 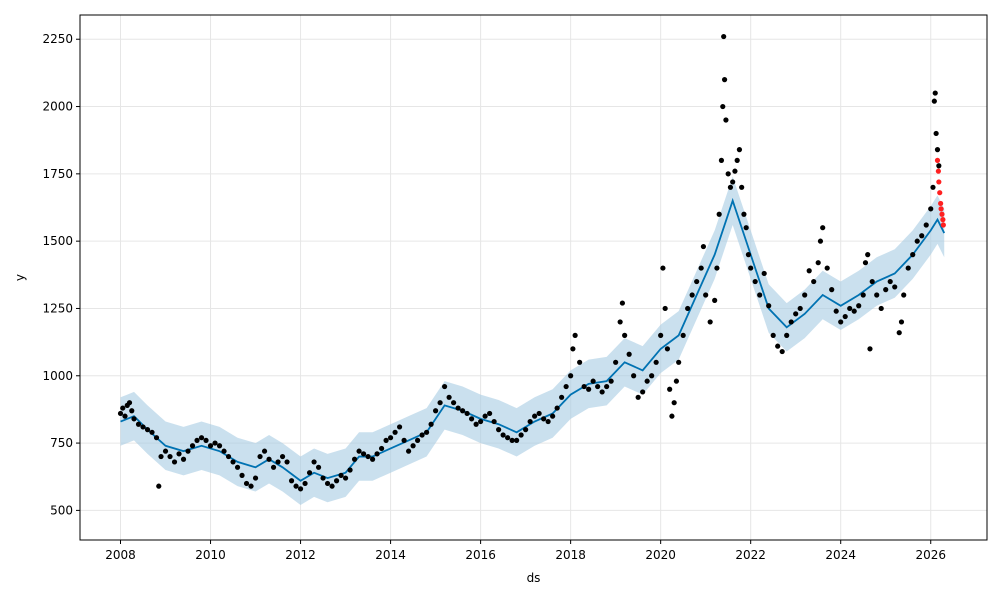 I want to click on x-tick-label: 2024, so click(x=840, y=555).